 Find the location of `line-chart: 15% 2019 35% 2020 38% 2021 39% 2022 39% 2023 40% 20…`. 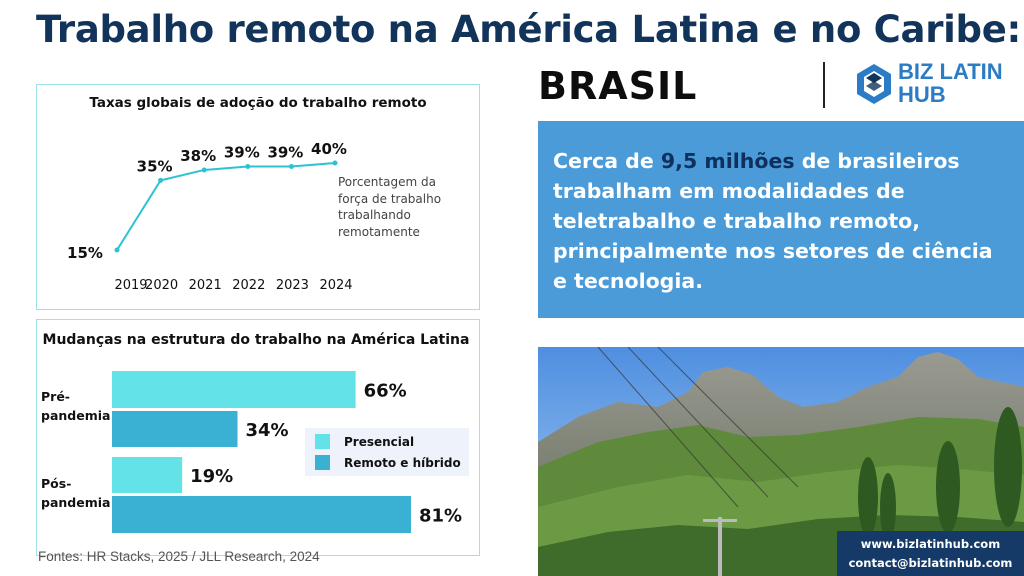

line-chart: 15% 2019 35% 2020 38% 2021 39% 2022 39% 2023 40% 20… is located at coordinates (210, 216).